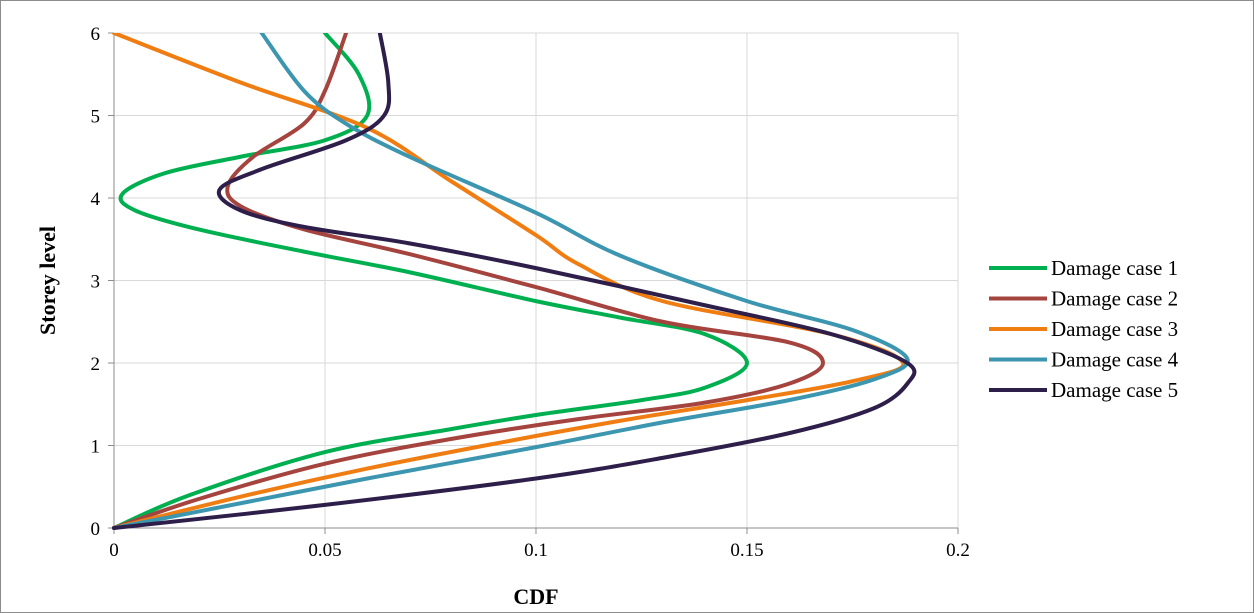 The image size is (1254, 613). I want to click on x-tick-label: 0.2, so click(958, 550).